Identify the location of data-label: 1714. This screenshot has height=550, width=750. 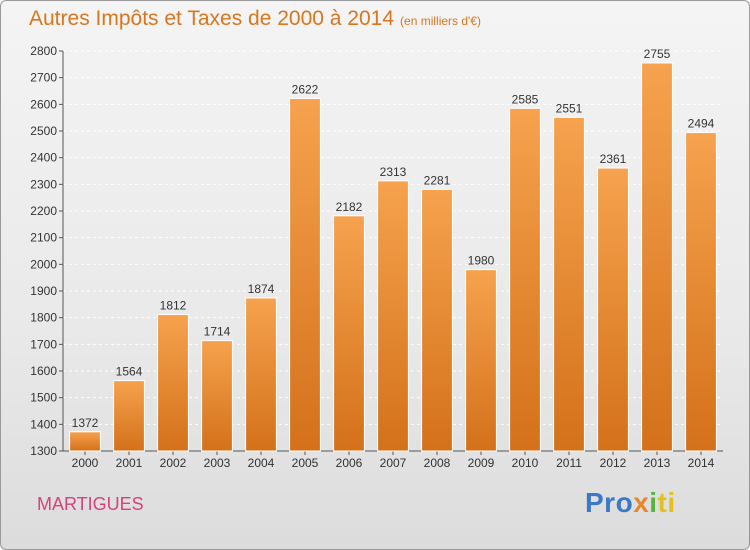
(217, 332).